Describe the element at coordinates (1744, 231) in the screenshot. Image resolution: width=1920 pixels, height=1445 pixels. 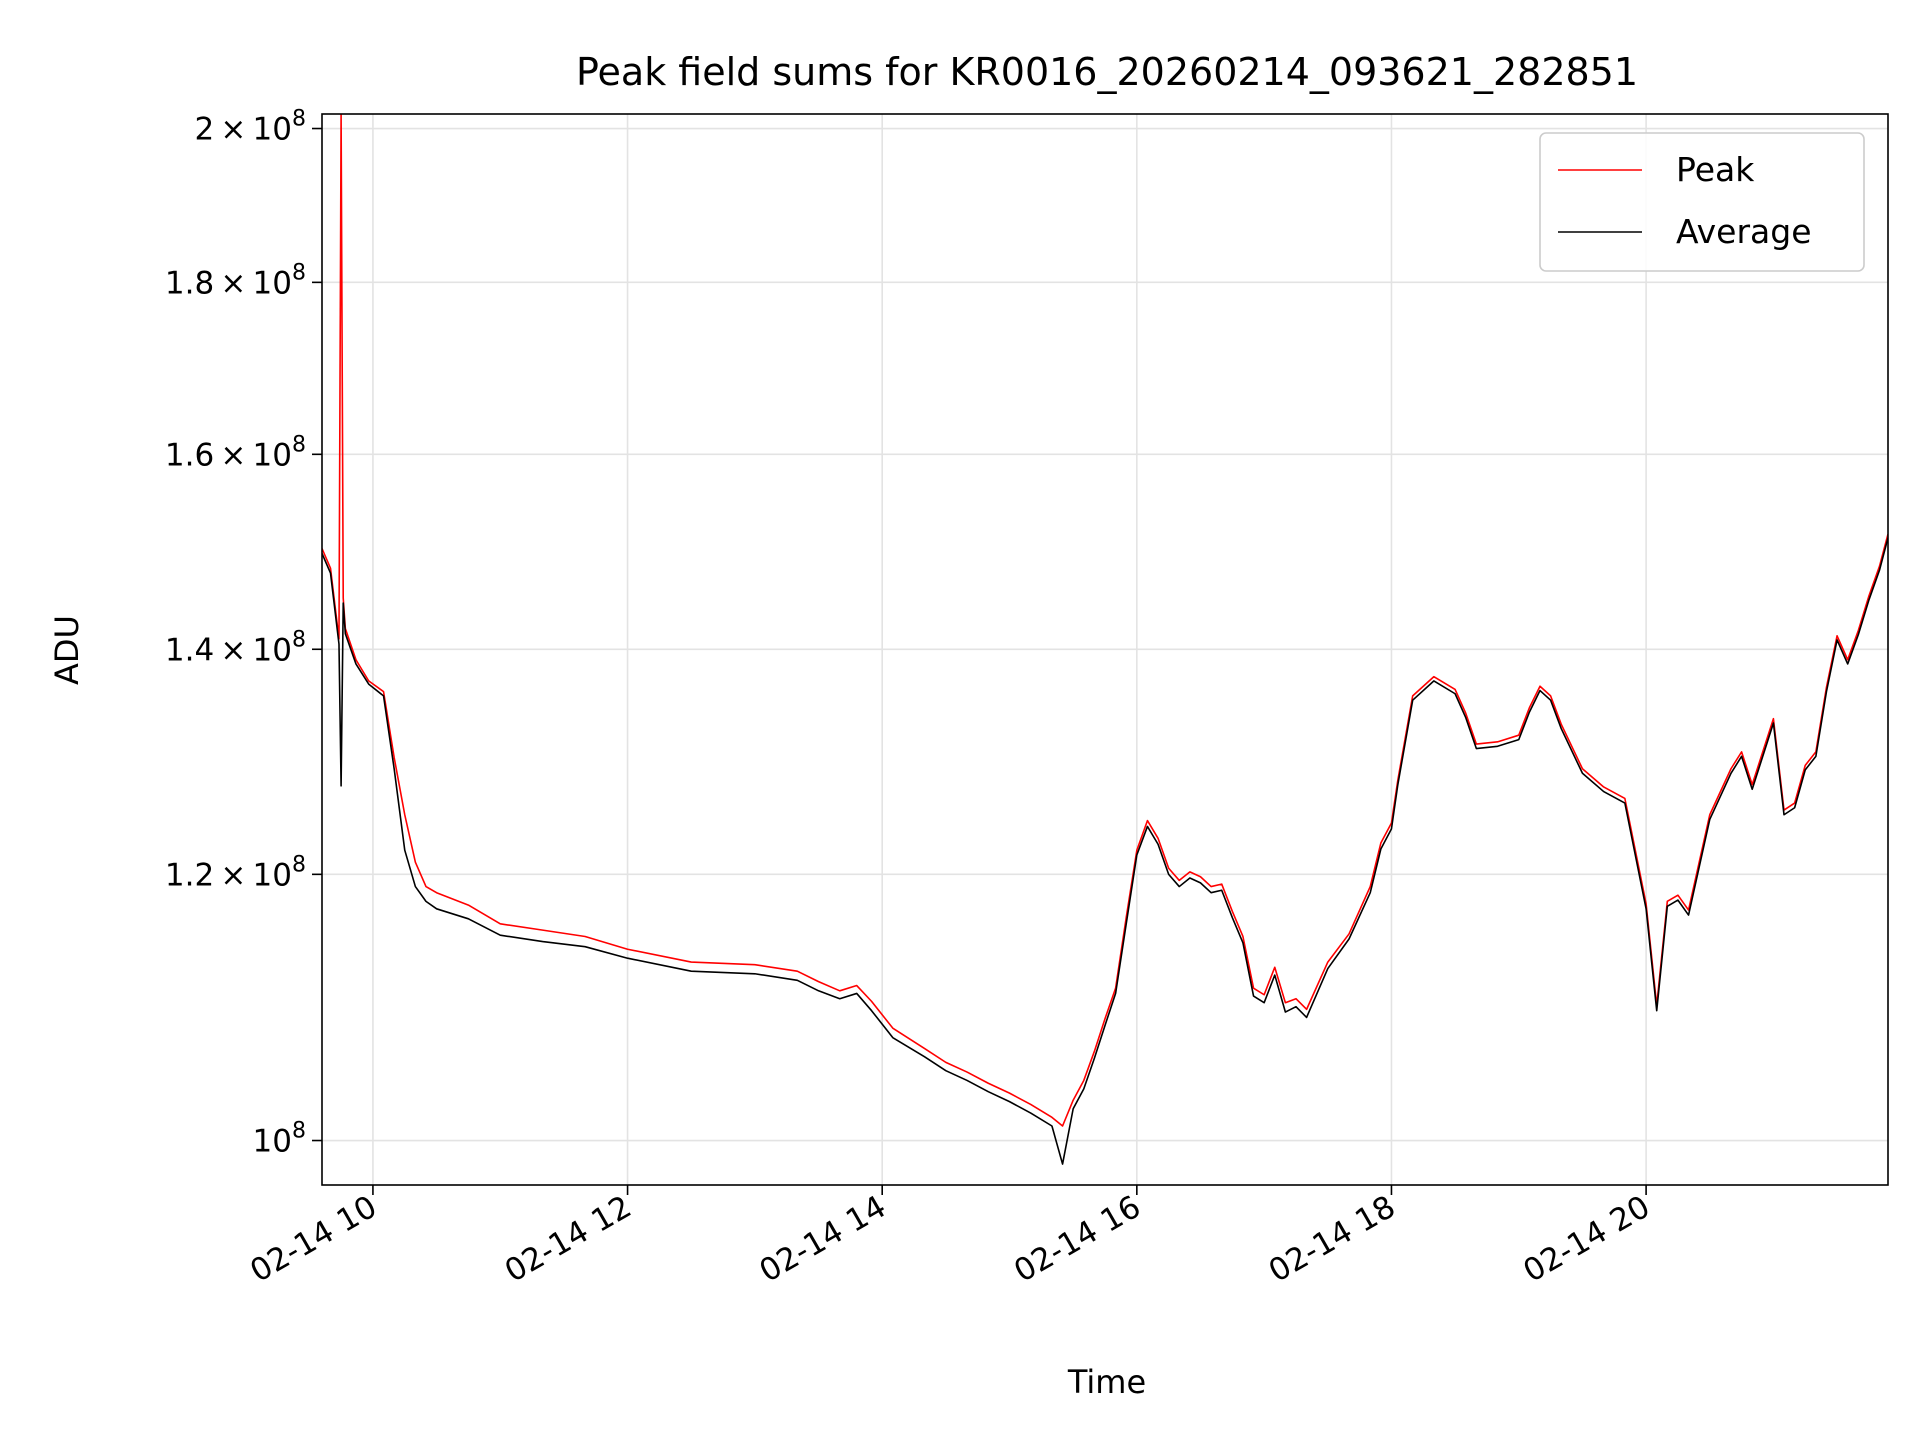
I see `legend-label-average: Average` at that location.